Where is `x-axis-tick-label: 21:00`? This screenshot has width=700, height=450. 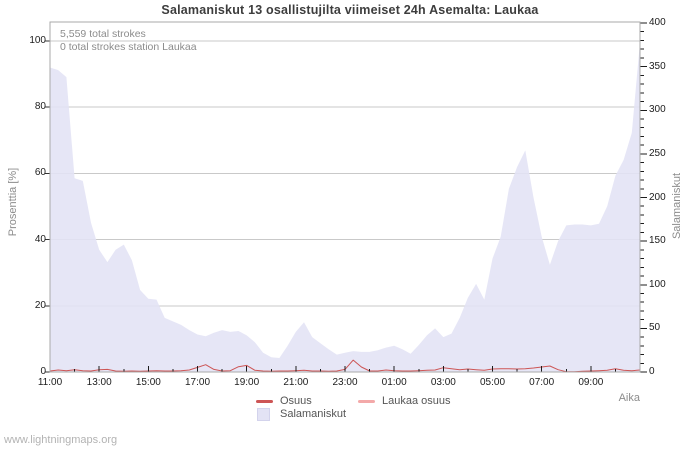 x-axis-tick-label: 21:00 is located at coordinates (296, 382).